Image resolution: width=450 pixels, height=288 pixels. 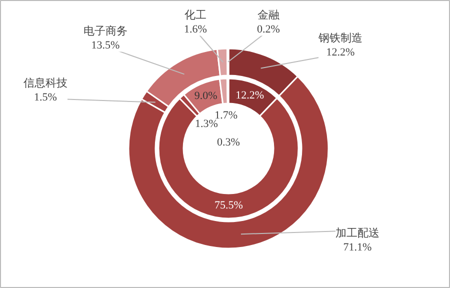 What do you see at coordinates (228, 206) in the screenshot?
I see `data-label: 75.5%` at bounding box center [228, 206].